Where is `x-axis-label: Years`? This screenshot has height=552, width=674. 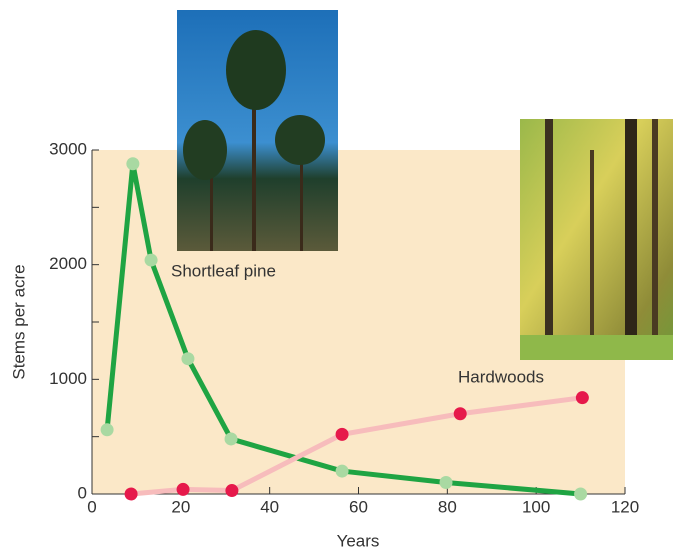
x-axis-label: Years is located at coordinates (358, 540).